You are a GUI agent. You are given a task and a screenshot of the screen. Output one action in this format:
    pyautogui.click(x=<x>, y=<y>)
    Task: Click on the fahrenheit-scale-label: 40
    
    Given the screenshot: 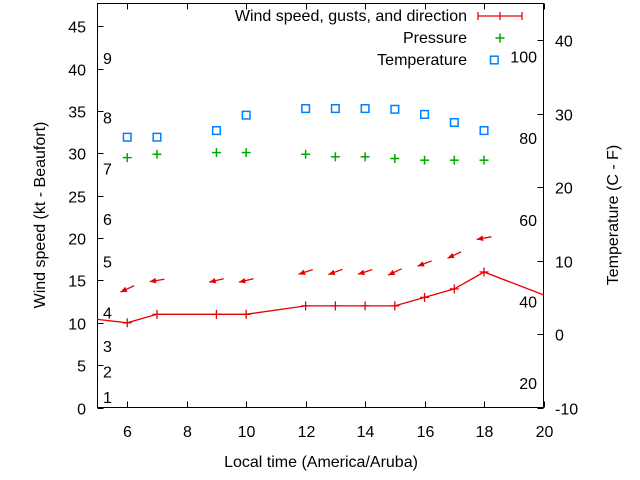 What is the action you would take?
    pyautogui.click(x=528, y=302)
    